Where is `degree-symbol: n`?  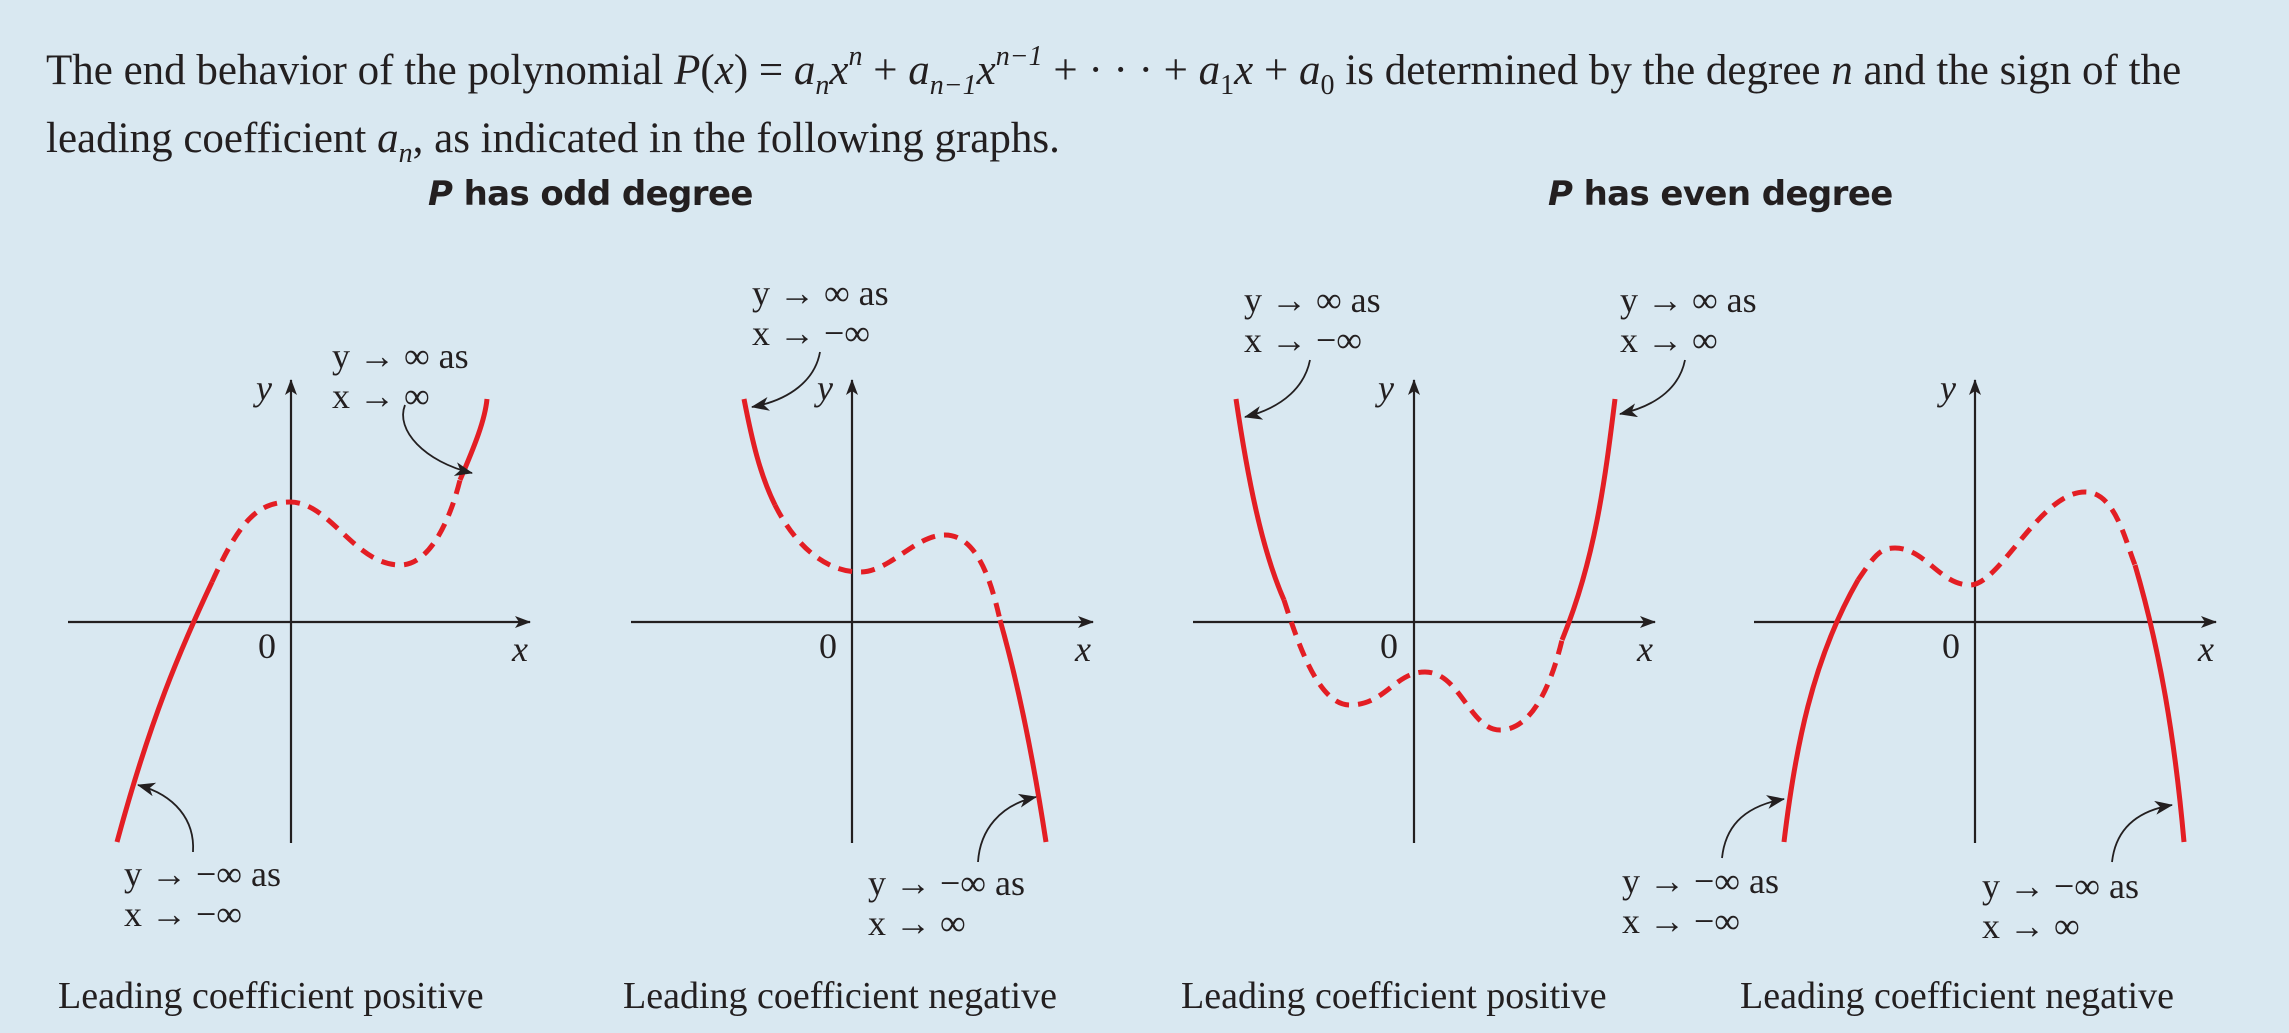 degree-symbol: n is located at coordinates (1842, 70).